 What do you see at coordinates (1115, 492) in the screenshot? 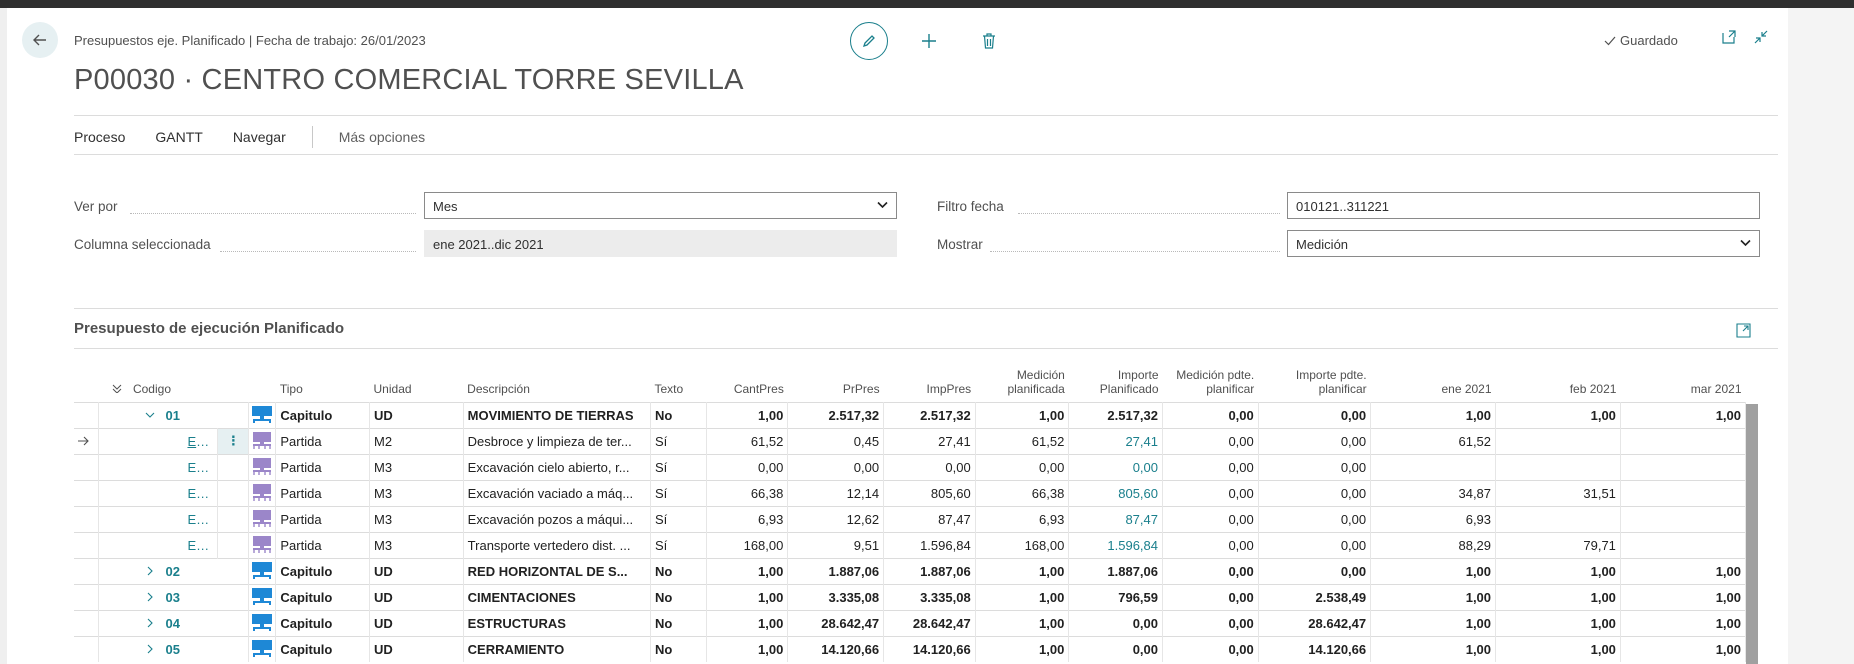
I see `cell-importe-planificado: 805,60` at bounding box center [1115, 492].